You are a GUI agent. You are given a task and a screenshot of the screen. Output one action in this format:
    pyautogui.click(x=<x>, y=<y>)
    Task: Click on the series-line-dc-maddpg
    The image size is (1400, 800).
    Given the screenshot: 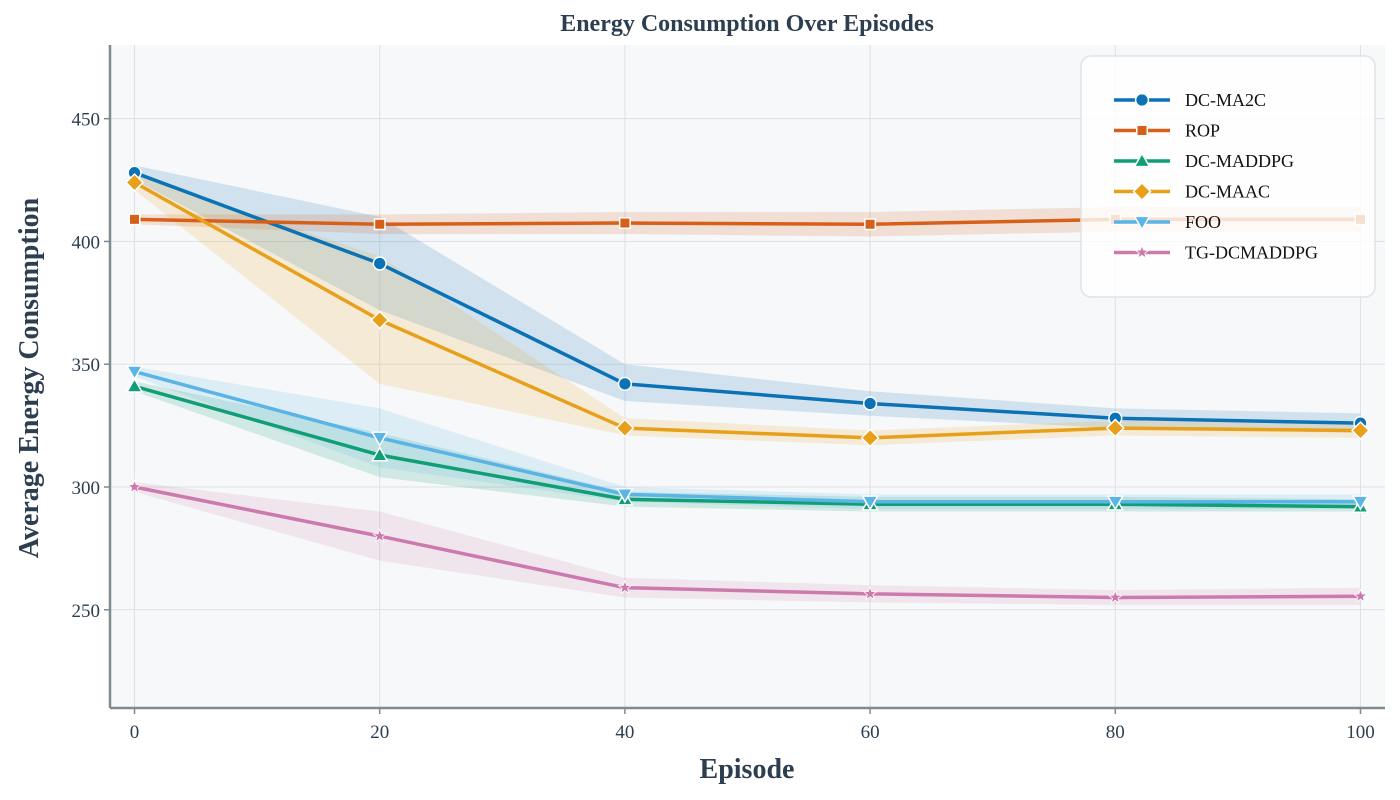 What is the action you would take?
    pyautogui.click(x=747, y=446)
    